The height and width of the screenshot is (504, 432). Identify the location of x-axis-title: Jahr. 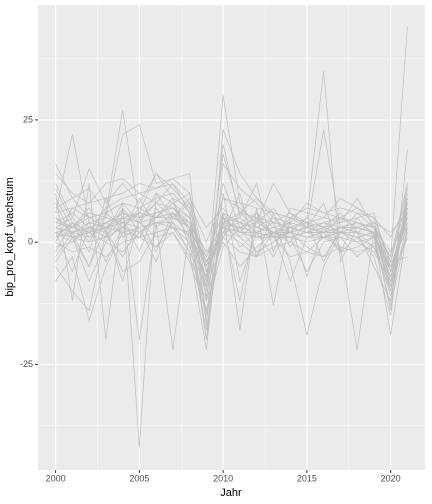
(231, 493).